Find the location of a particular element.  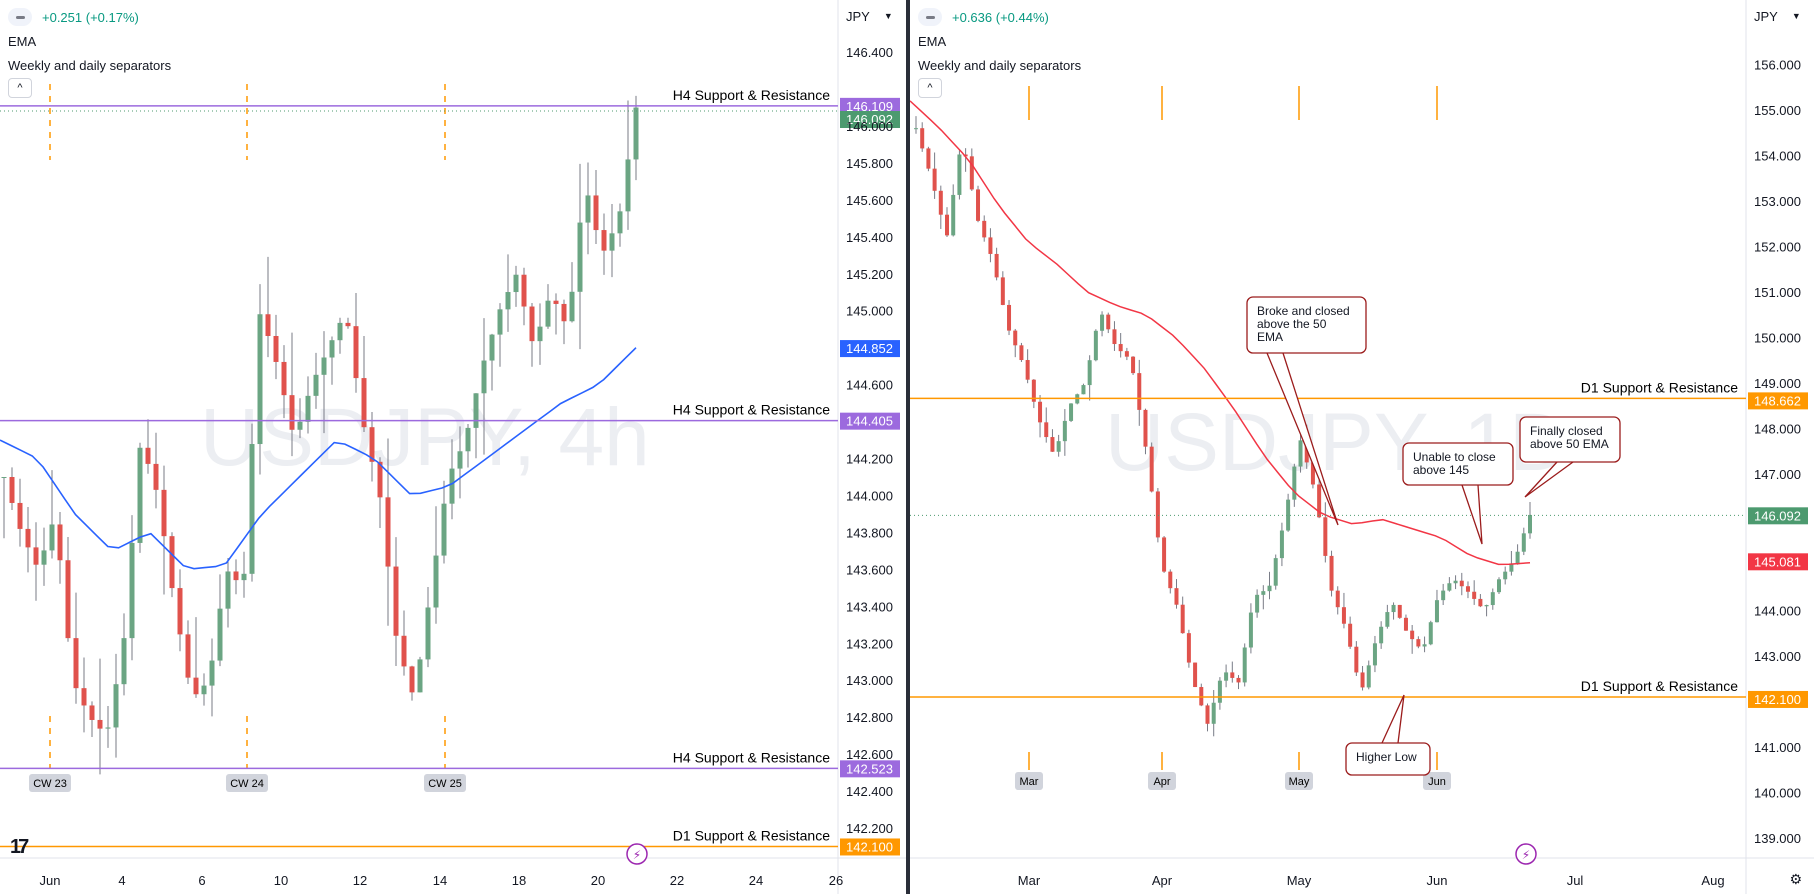

price-tick: 147.000 is located at coordinates (1777, 474).